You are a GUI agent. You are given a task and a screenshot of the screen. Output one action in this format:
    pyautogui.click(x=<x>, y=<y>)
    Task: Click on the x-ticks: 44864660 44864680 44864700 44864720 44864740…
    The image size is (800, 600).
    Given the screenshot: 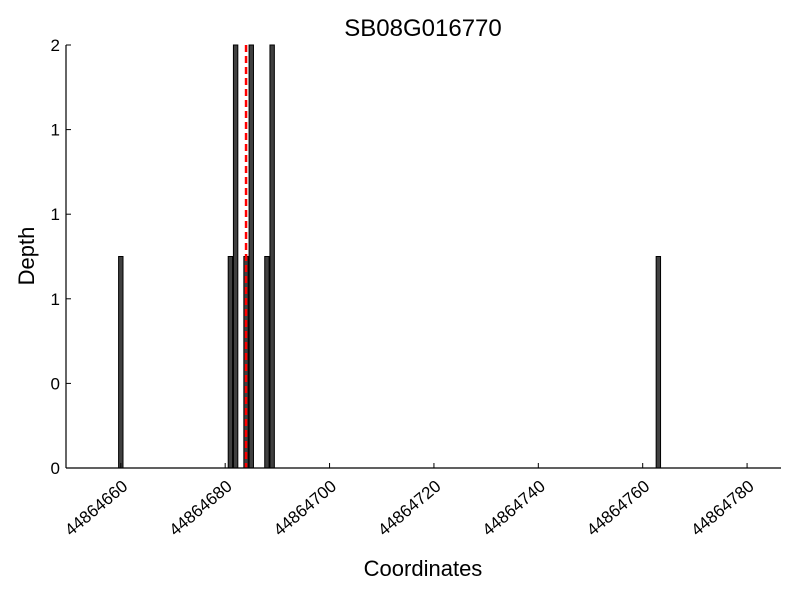 What is the action you would take?
    pyautogui.click(x=409, y=501)
    